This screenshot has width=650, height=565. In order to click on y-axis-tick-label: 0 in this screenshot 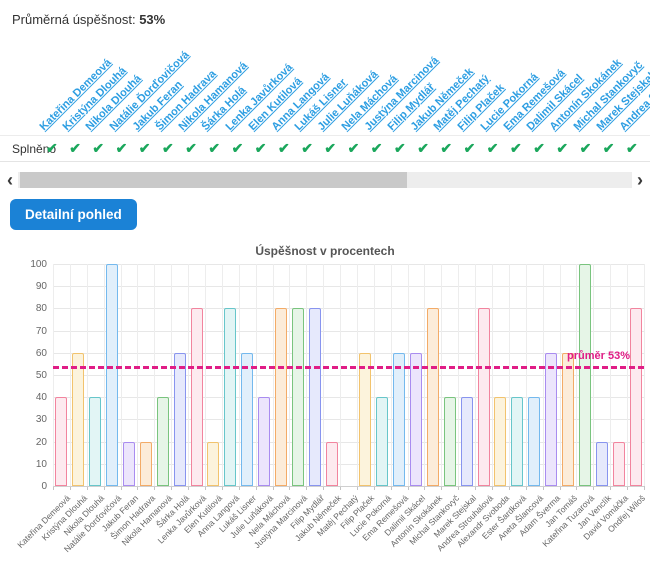, I will do `click(44, 486)`.